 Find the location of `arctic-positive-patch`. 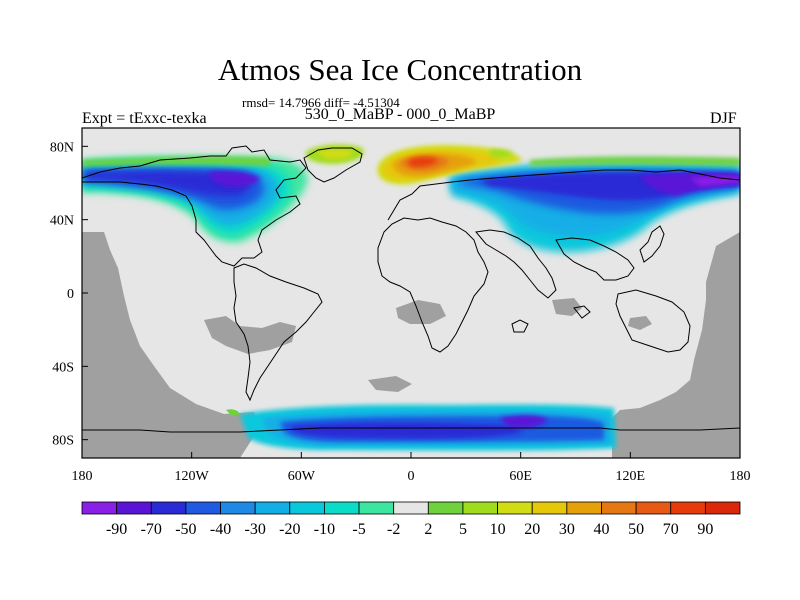

arctic-positive-patch is located at coordinates (413, 164).